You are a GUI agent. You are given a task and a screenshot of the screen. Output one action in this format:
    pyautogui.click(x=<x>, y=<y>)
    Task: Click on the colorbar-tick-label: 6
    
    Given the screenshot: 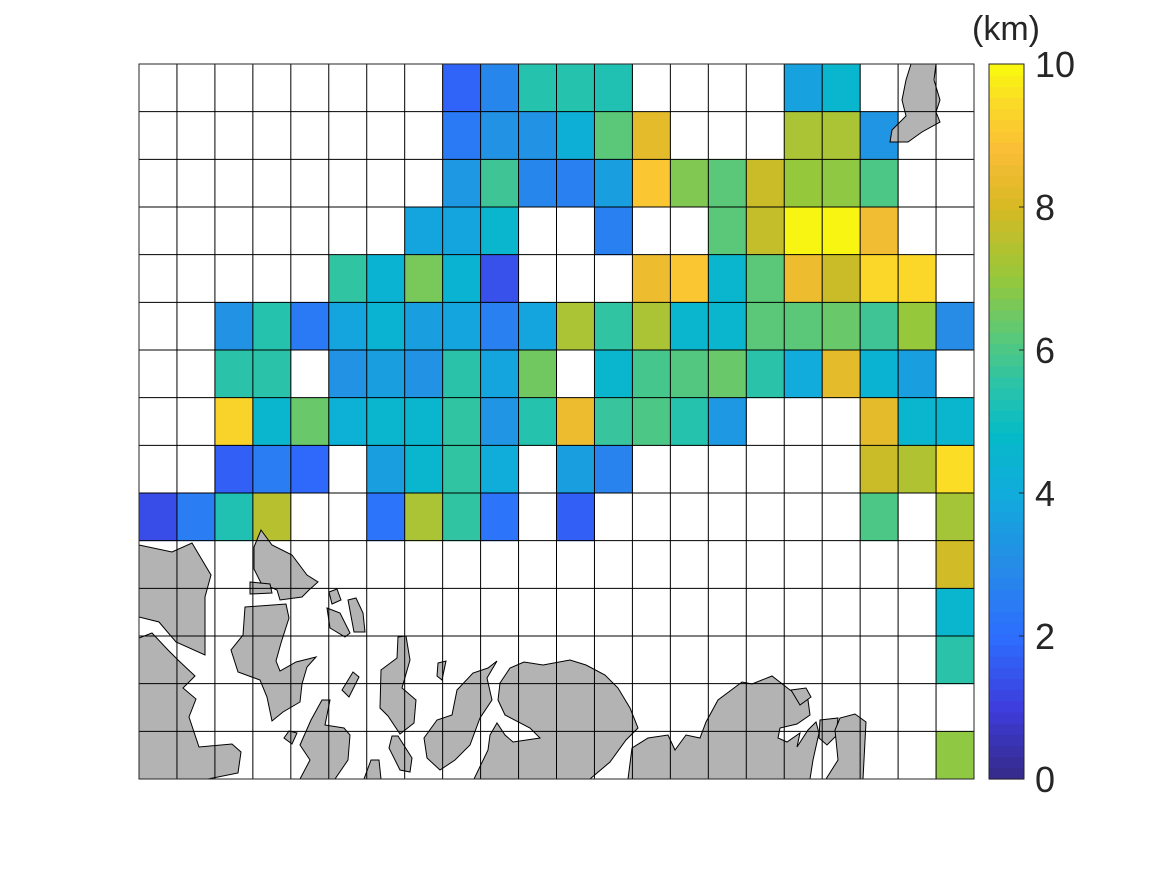 What is the action you would take?
    pyautogui.click(x=1045, y=350)
    